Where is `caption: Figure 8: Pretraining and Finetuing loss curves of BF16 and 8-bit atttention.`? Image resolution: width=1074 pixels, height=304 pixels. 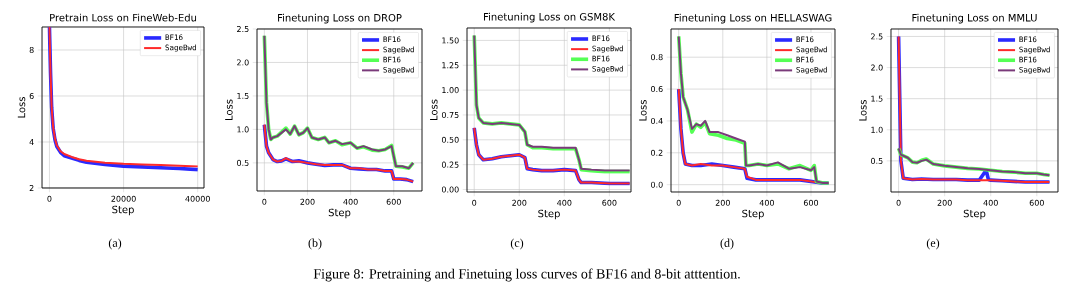 caption: Figure 8: Pretraining and Finetuing loss curves of BF16 and 8-bit atttention. is located at coordinates (526, 275).